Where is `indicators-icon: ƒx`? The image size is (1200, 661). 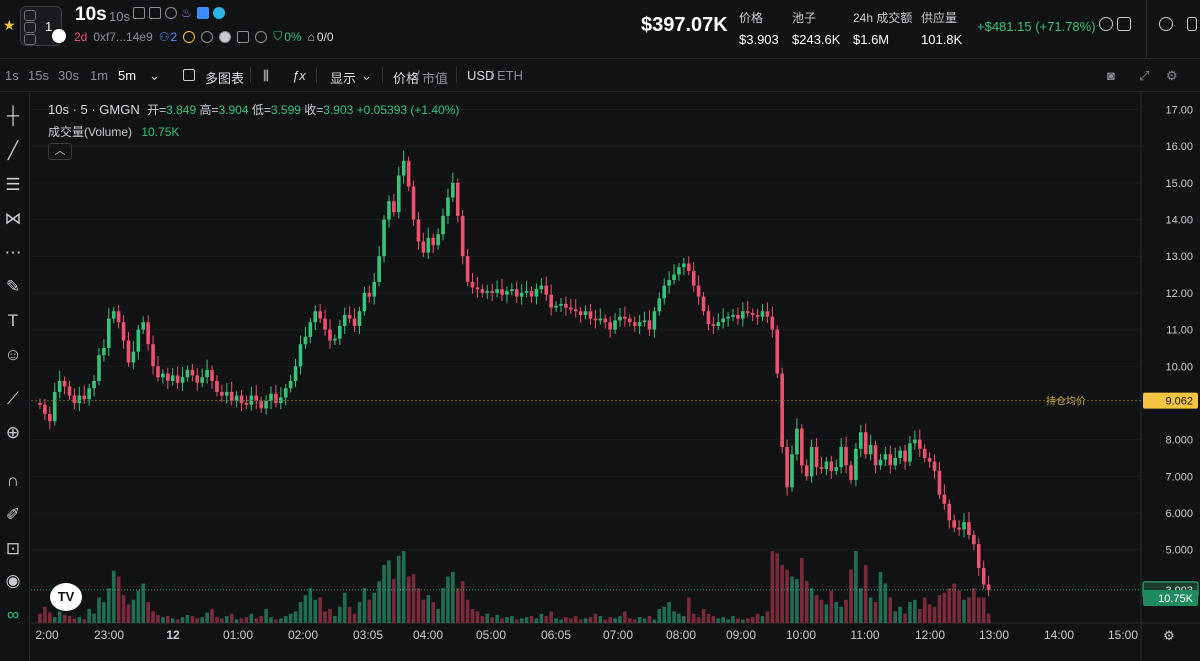 indicators-icon: ƒx is located at coordinates (299, 75).